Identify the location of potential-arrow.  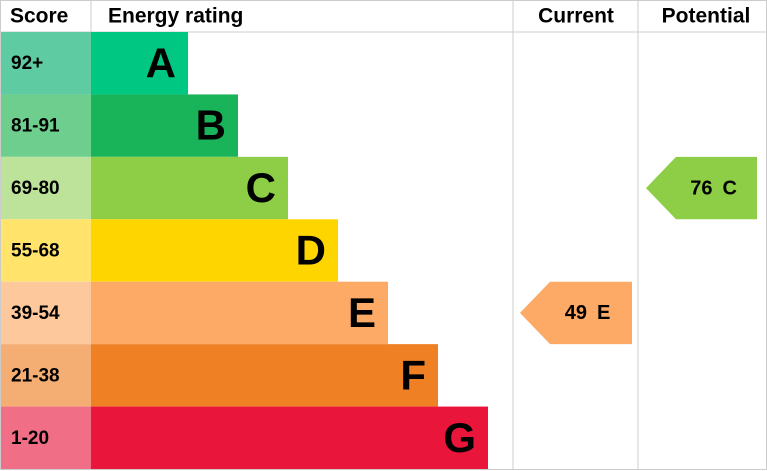
(701, 188).